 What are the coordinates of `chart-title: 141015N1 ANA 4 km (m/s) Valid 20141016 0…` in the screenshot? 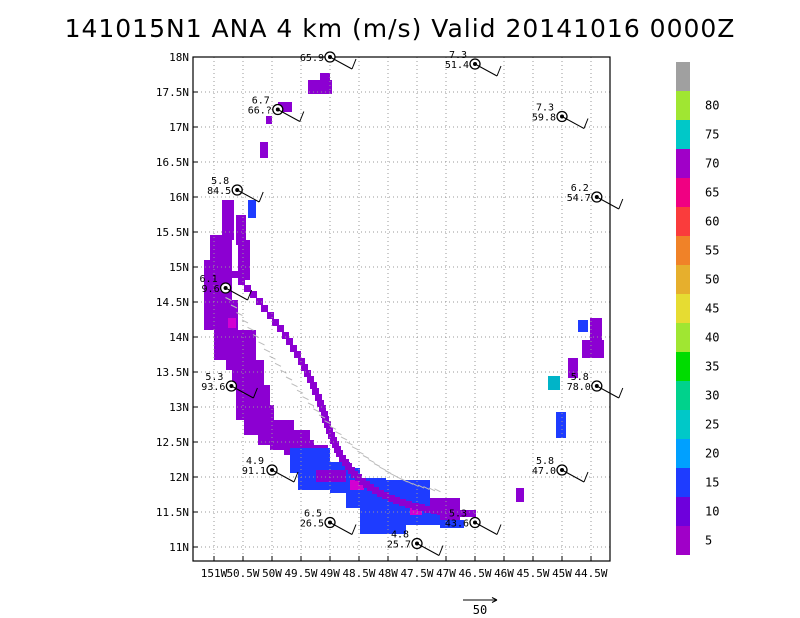 It's located at (400, 28).